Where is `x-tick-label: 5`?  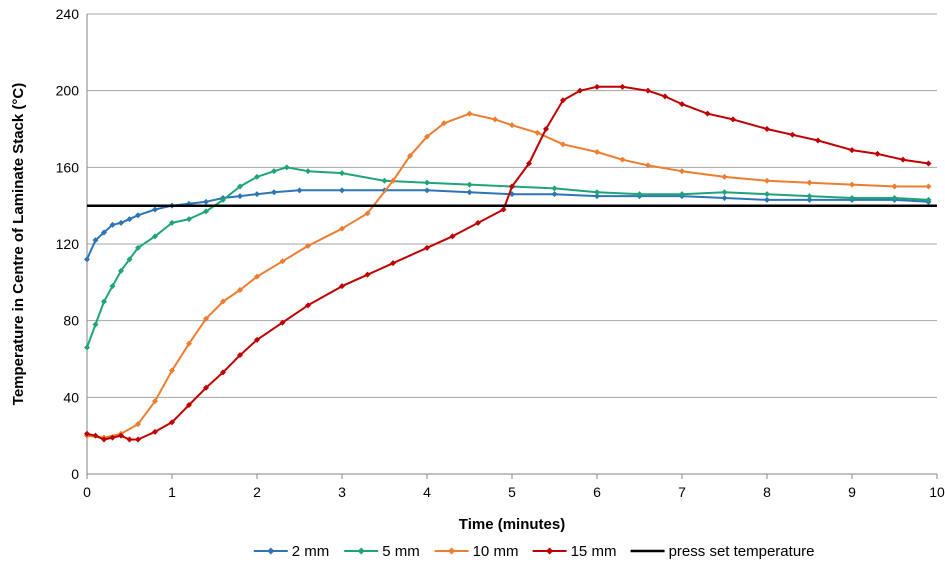 x-tick-label: 5 is located at coordinates (512, 492).